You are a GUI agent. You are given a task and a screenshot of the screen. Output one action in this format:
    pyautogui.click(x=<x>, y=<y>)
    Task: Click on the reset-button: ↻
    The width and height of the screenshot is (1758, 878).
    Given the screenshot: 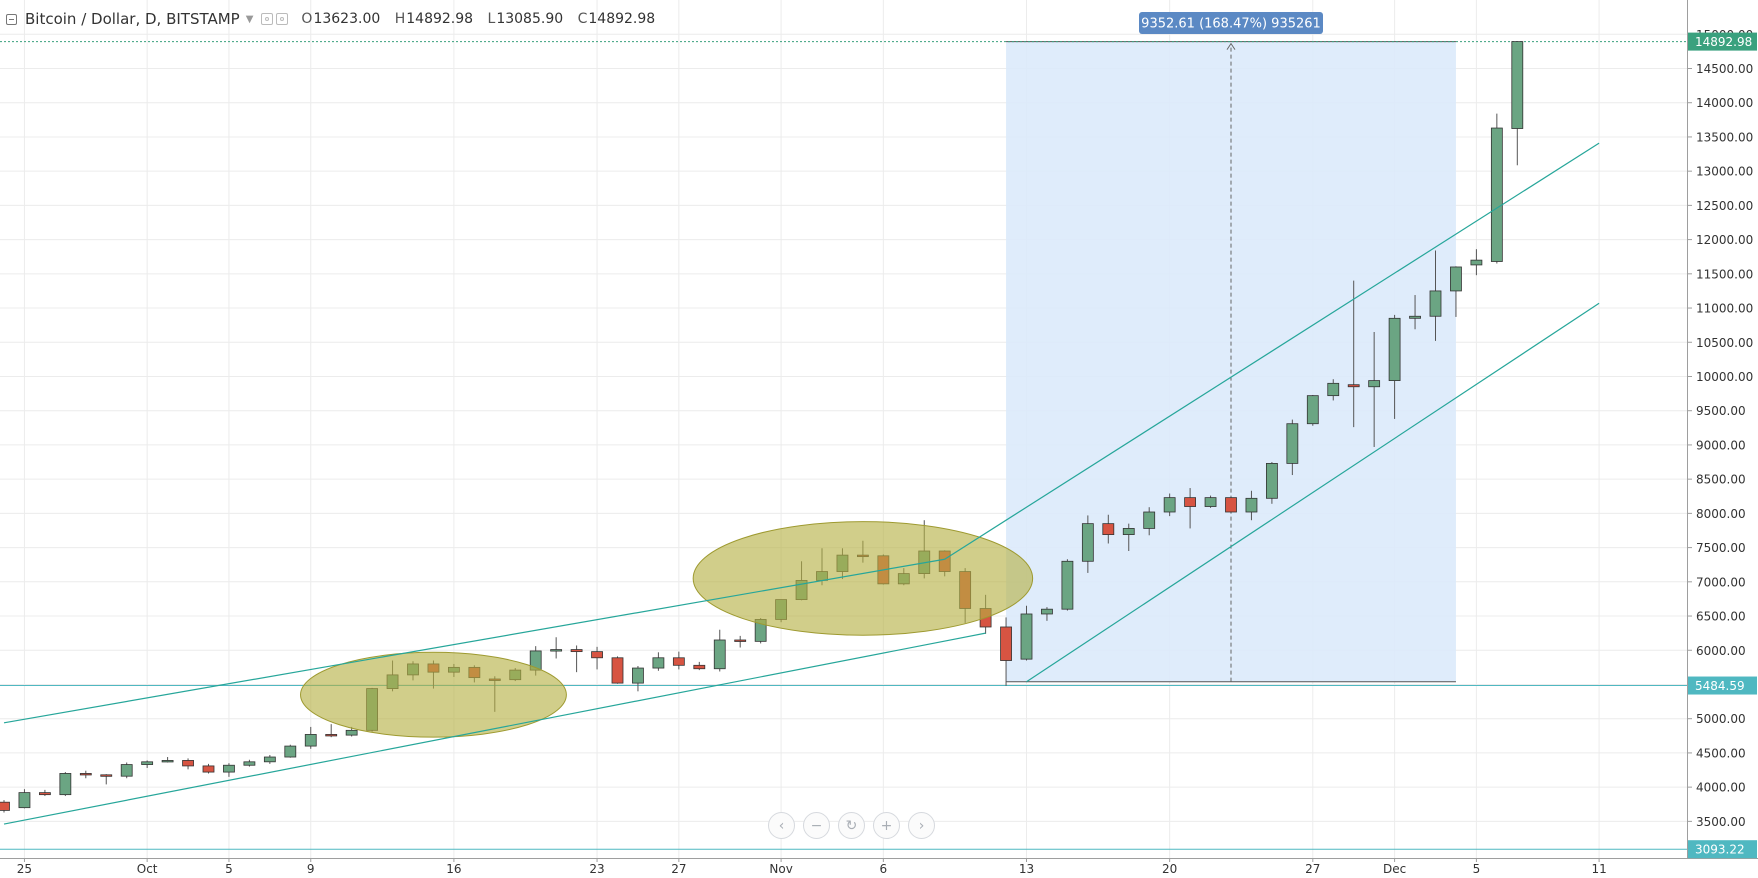 What is the action you would take?
    pyautogui.click(x=851, y=825)
    